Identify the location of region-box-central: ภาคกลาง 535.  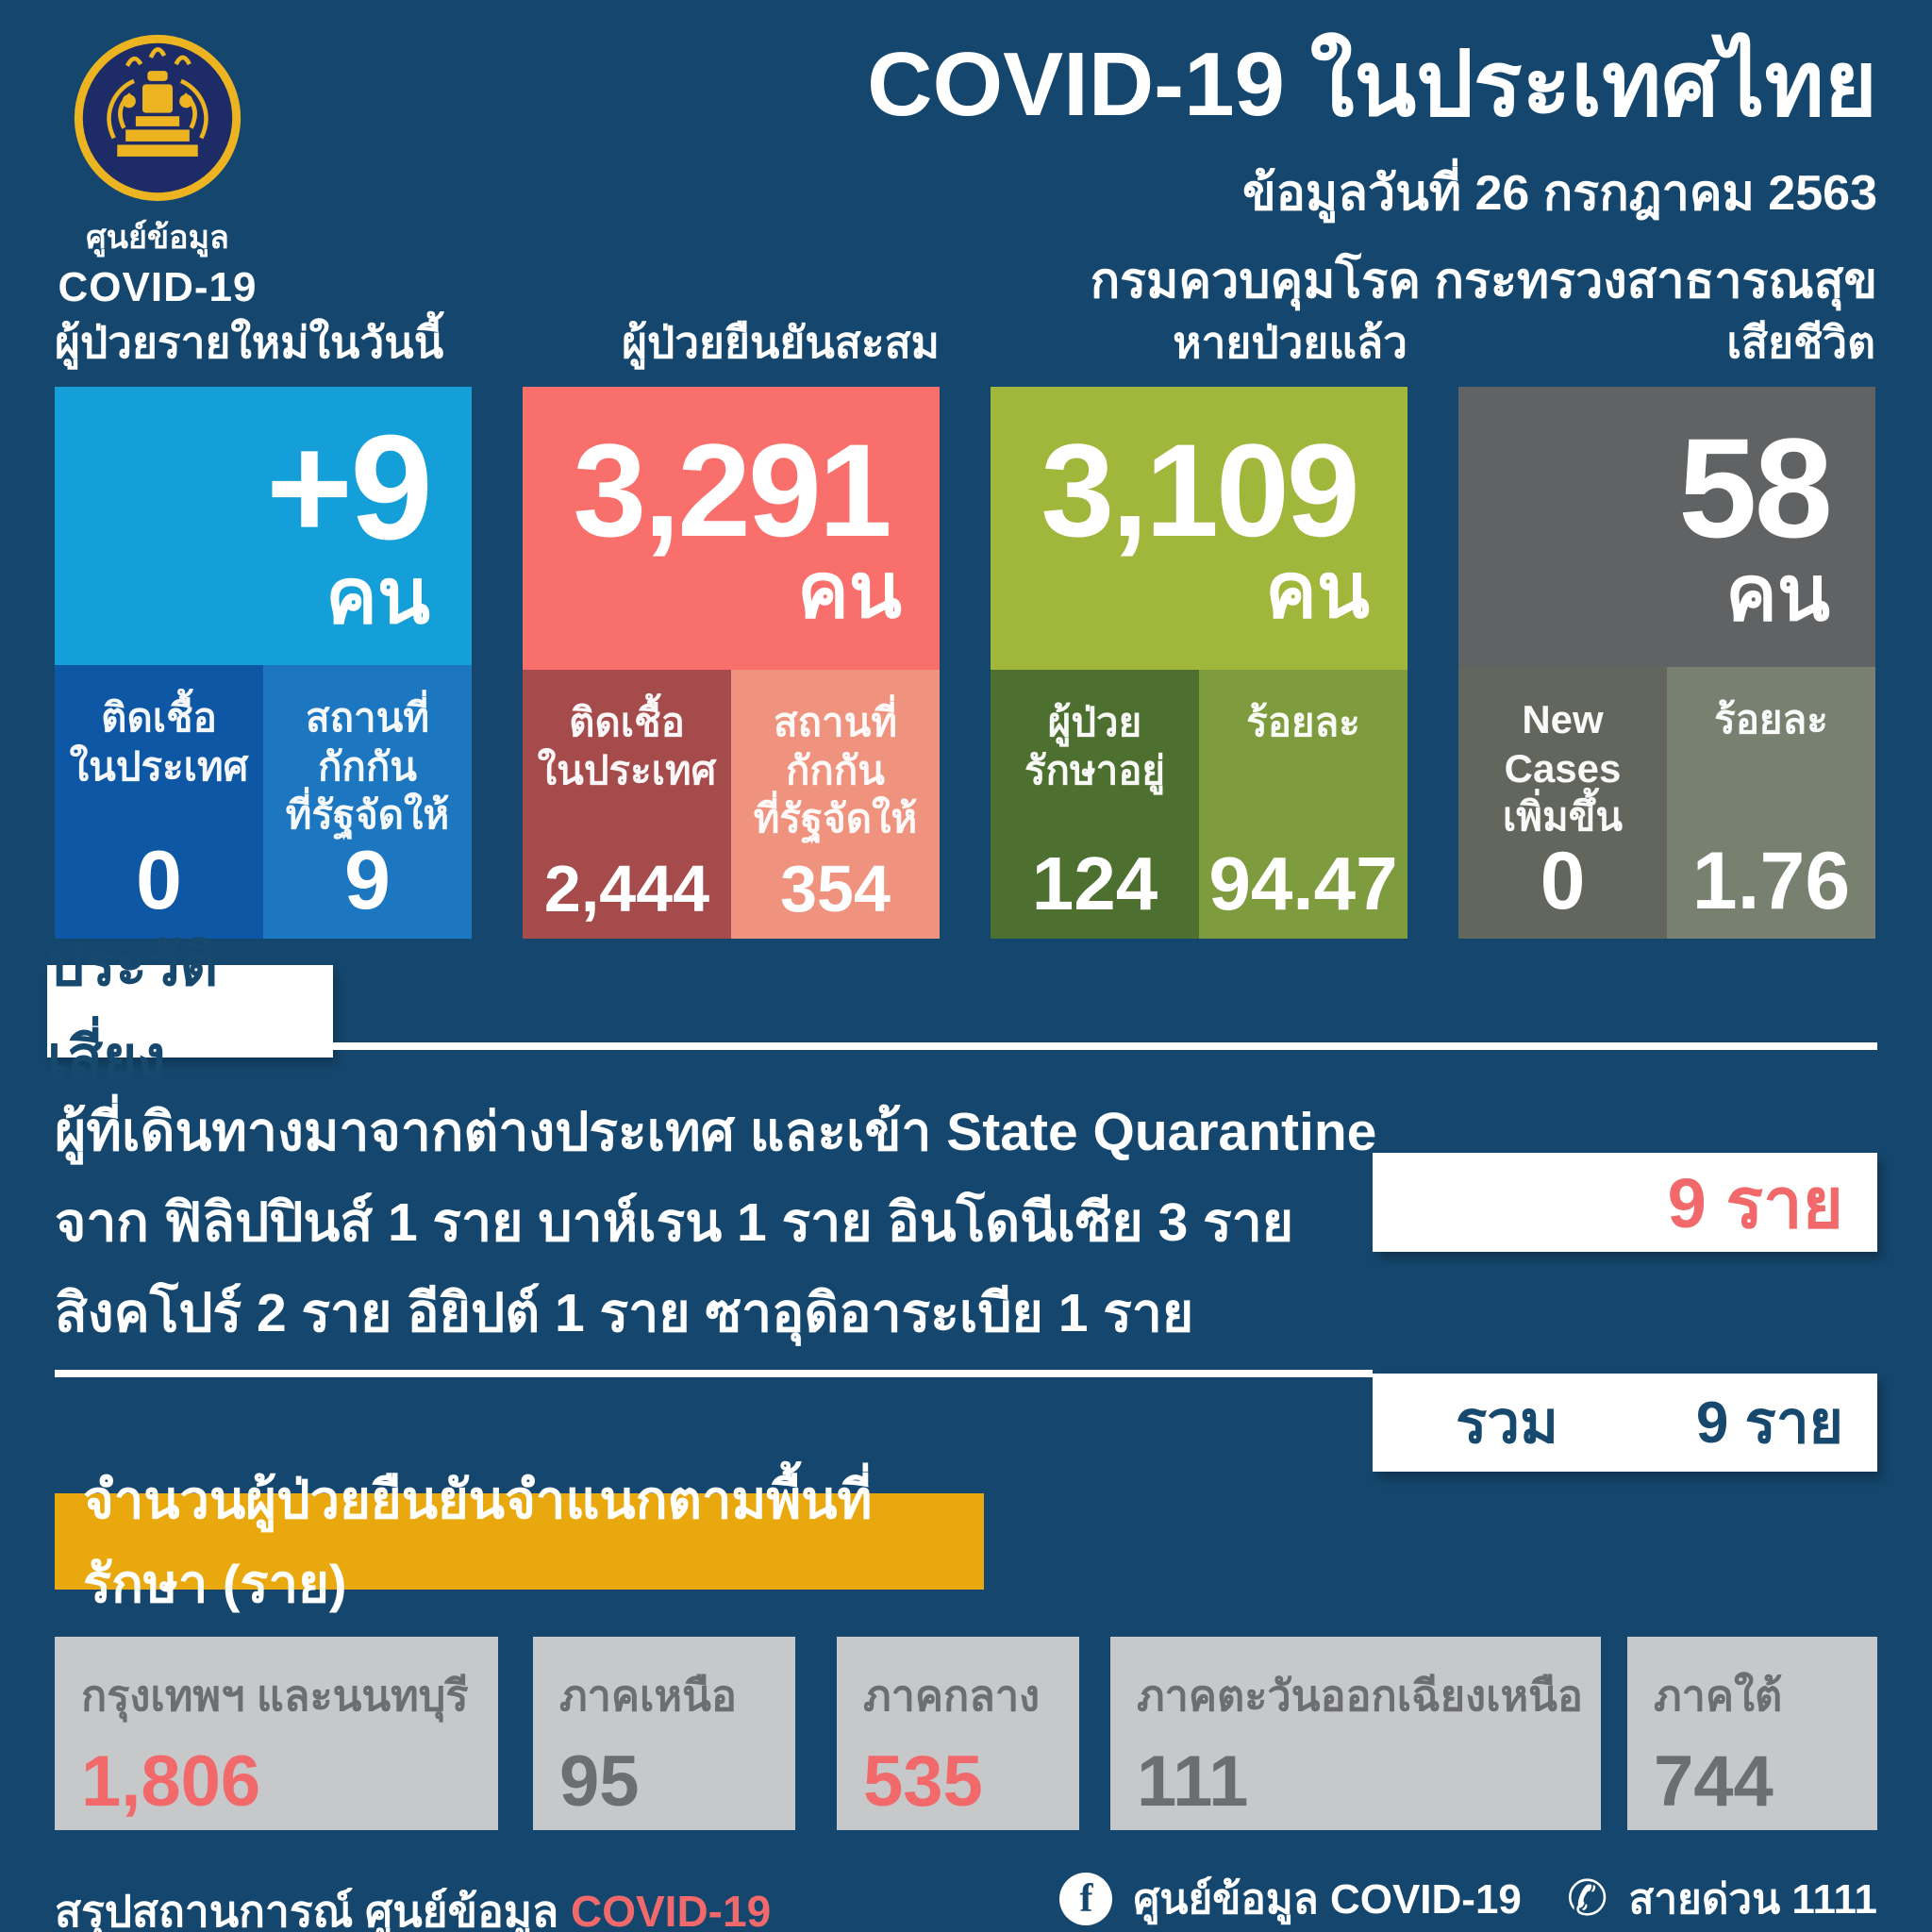
(958, 1733).